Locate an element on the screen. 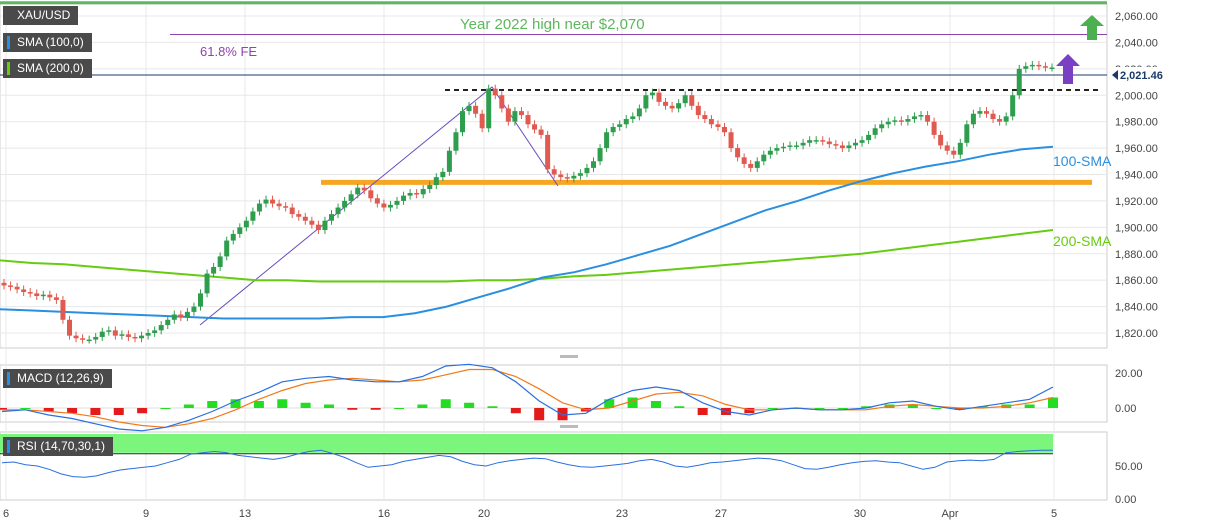 The image size is (1207, 526). sma100-tag: SMA (100,0) is located at coordinates (47, 42).